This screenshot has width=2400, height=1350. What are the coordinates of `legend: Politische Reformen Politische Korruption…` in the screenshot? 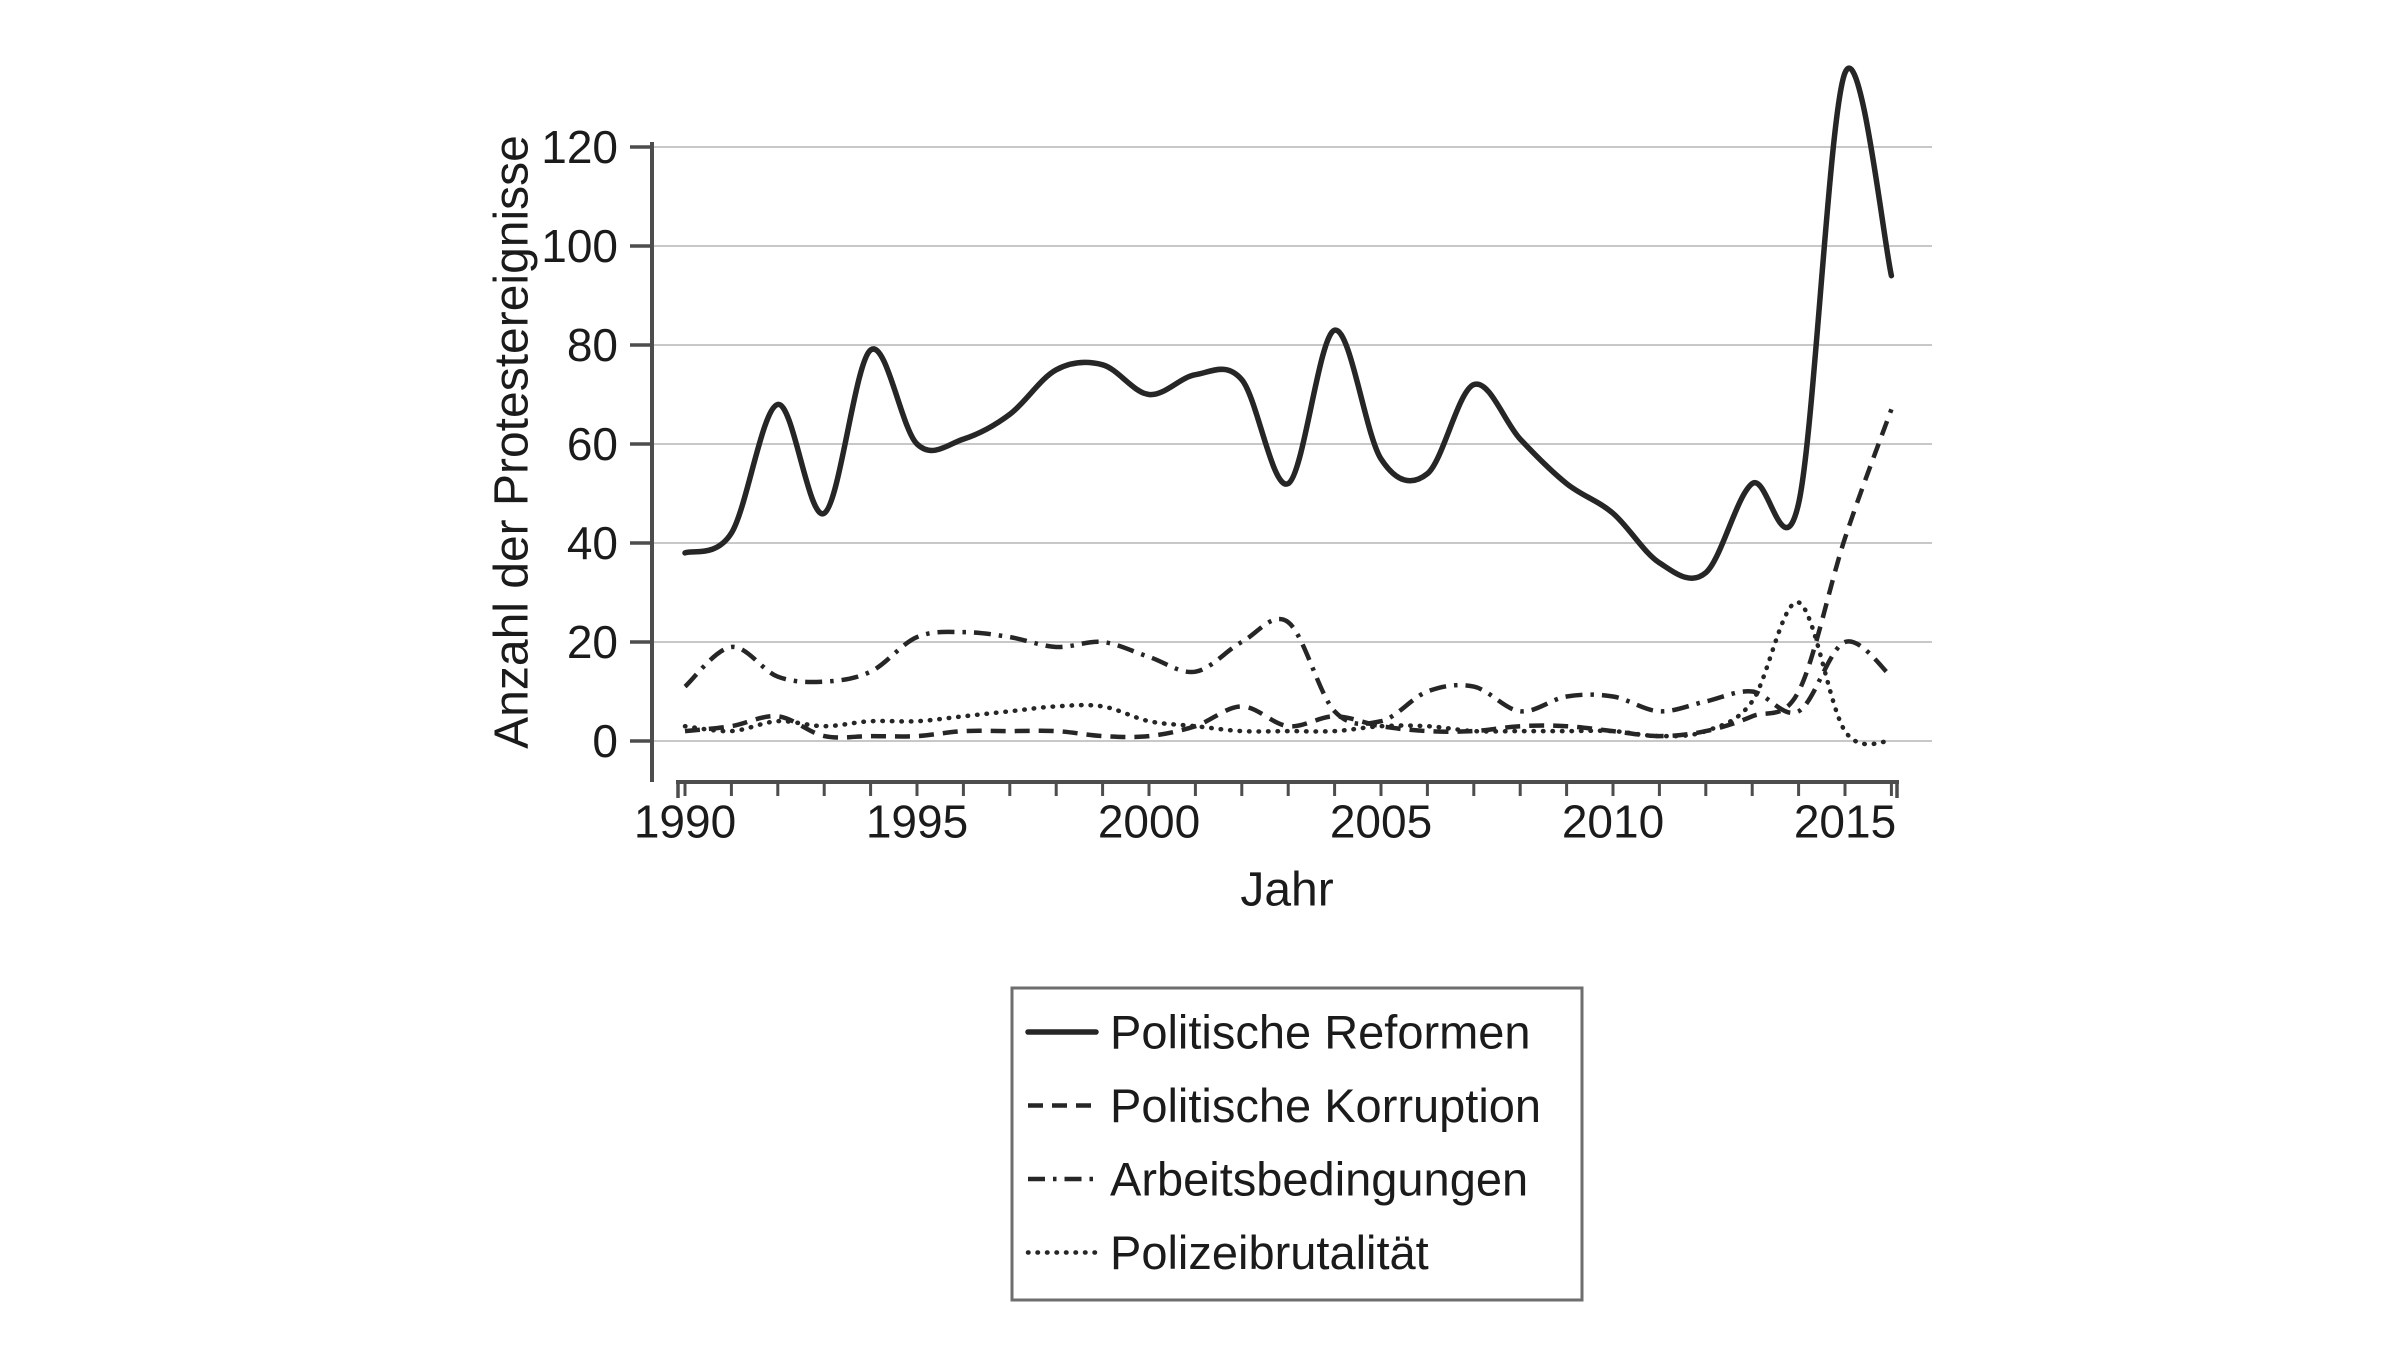 It's located at (1297, 1144).